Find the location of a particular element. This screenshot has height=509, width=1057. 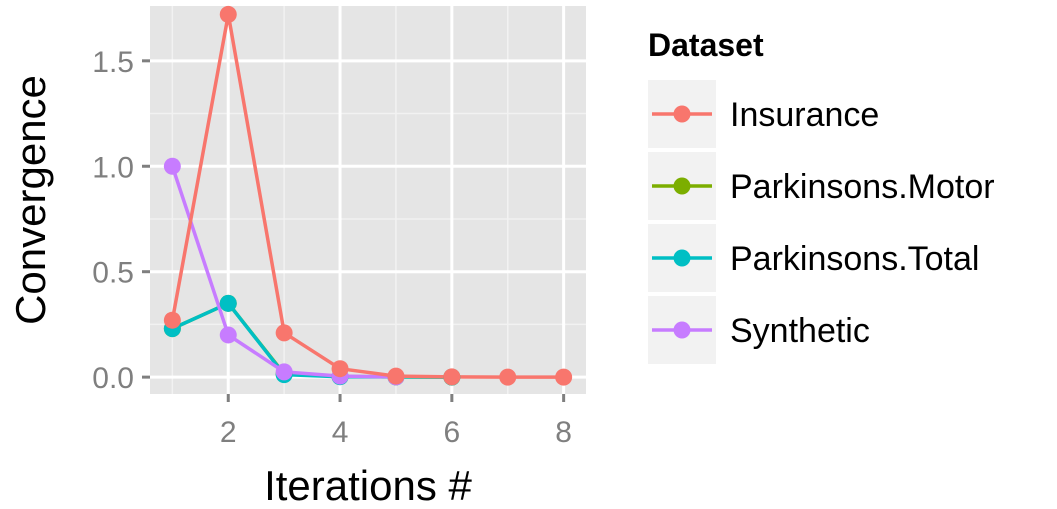

y-axis-title: Convergence is located at coordinates (30, 200).